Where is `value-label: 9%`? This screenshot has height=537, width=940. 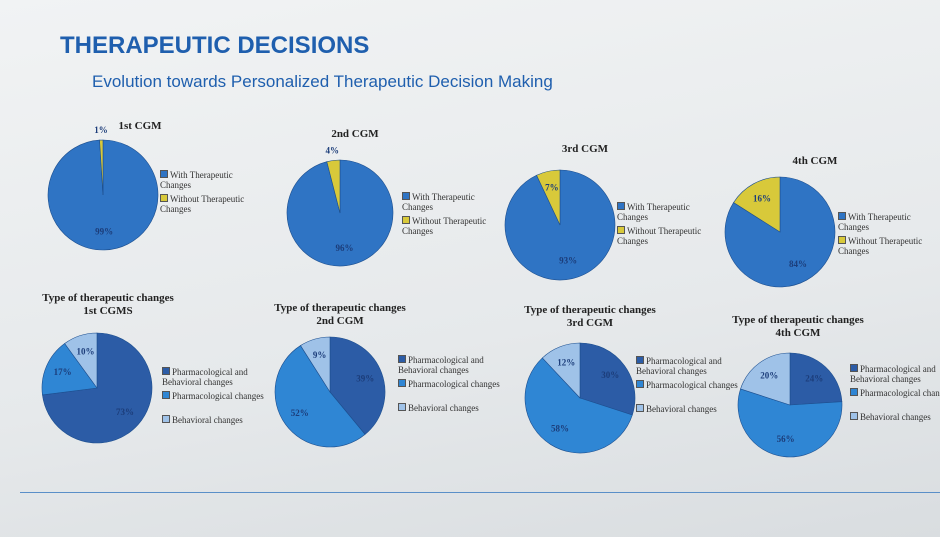 value-label: 9% is located at coordinates (320, 355).